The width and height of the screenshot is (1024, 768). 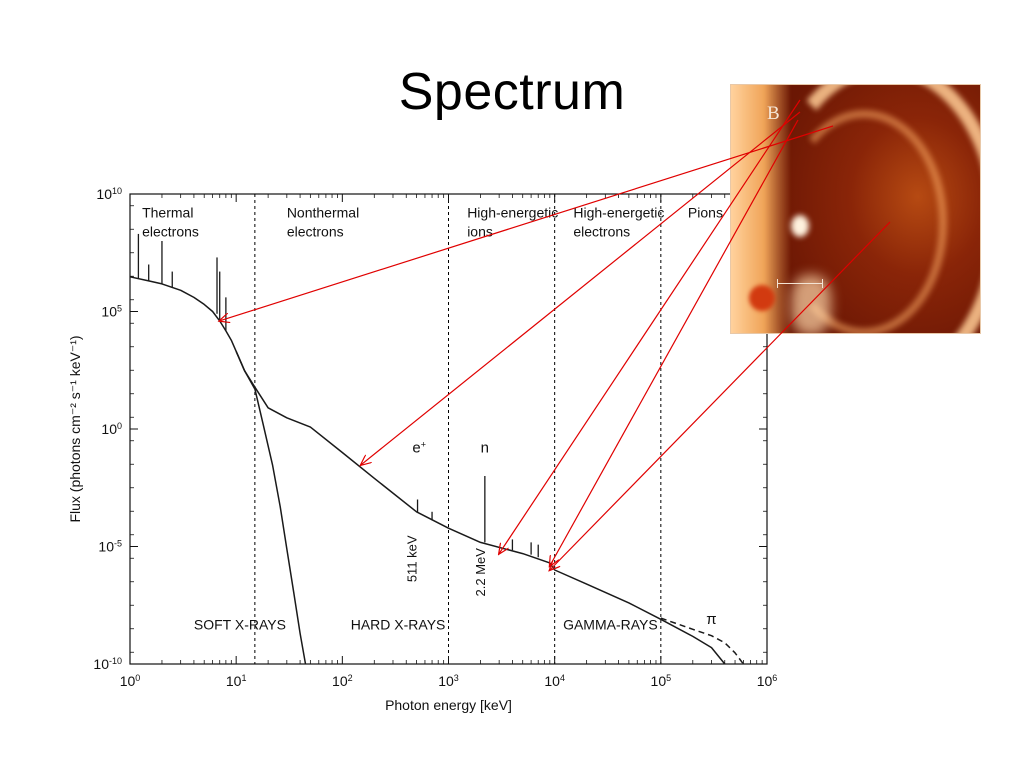 I want to click on x-tick-label: 10⁰, so click(x=130, y=681).